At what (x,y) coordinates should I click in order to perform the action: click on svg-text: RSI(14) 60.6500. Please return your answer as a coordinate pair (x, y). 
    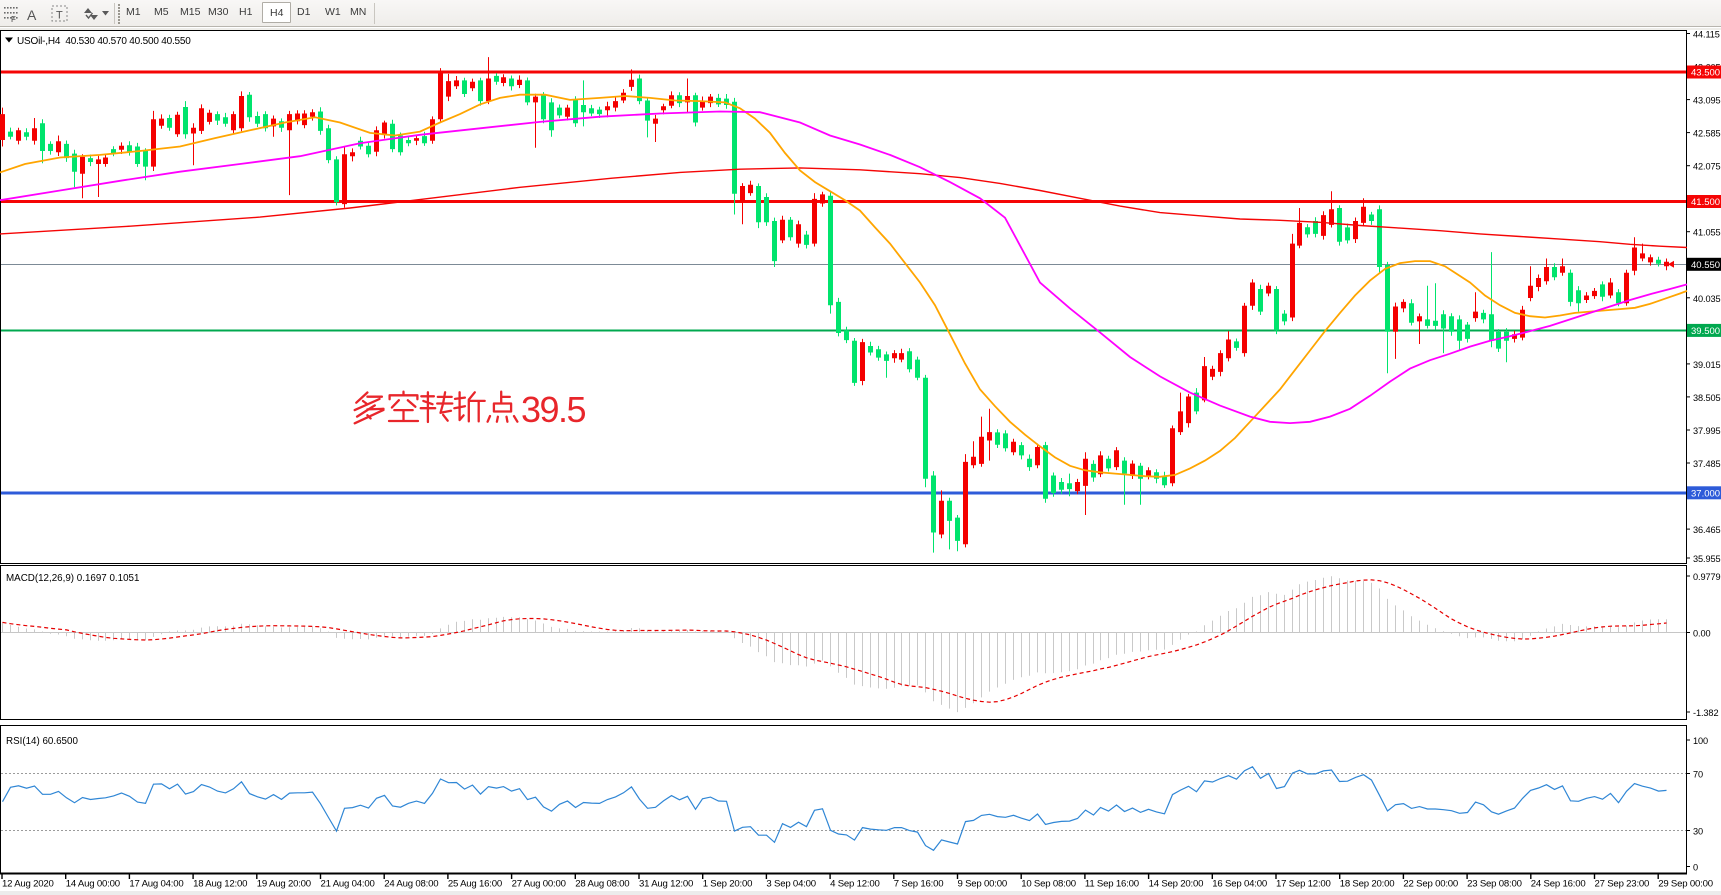
    Looking at the image, I should click on (42, 741).